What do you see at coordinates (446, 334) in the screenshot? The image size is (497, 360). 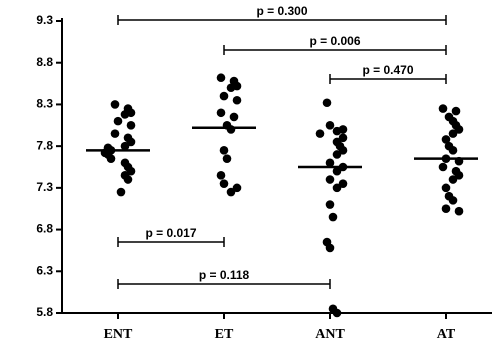 I see `x-tick-label: AT` at bounding box center [446, 334].